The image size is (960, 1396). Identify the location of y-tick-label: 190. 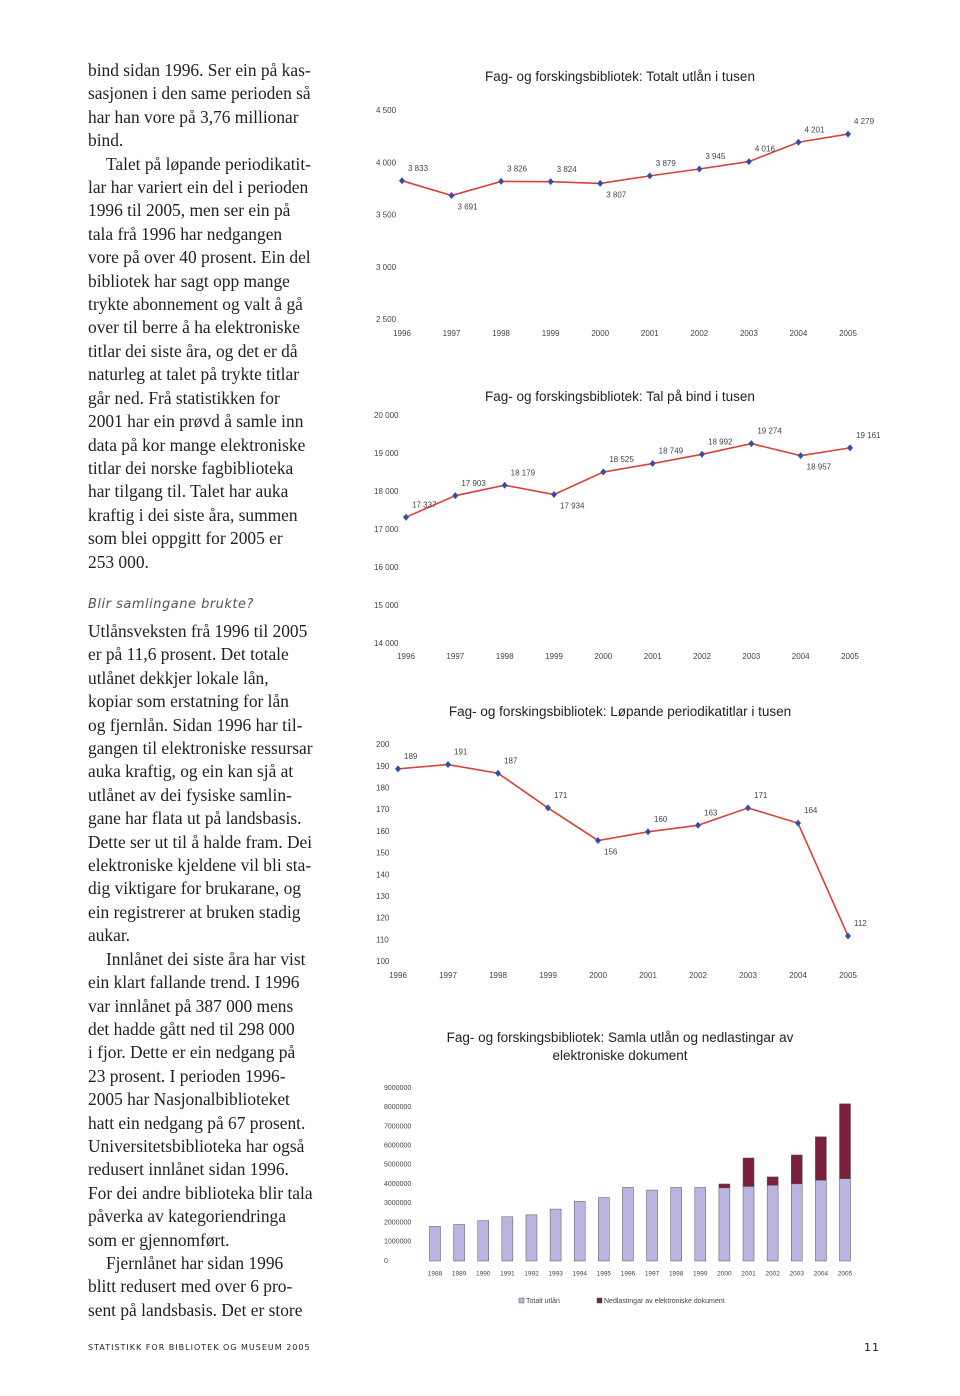
(383, 766).